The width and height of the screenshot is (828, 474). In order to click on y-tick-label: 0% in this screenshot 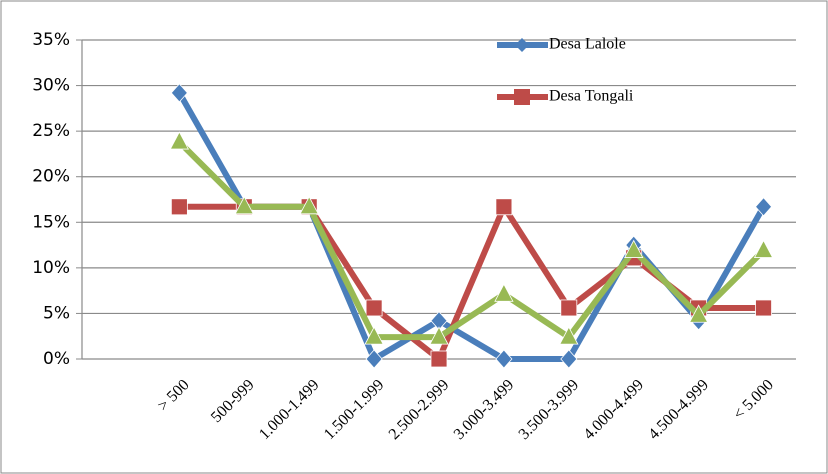, I will do `click(56, 359)`.